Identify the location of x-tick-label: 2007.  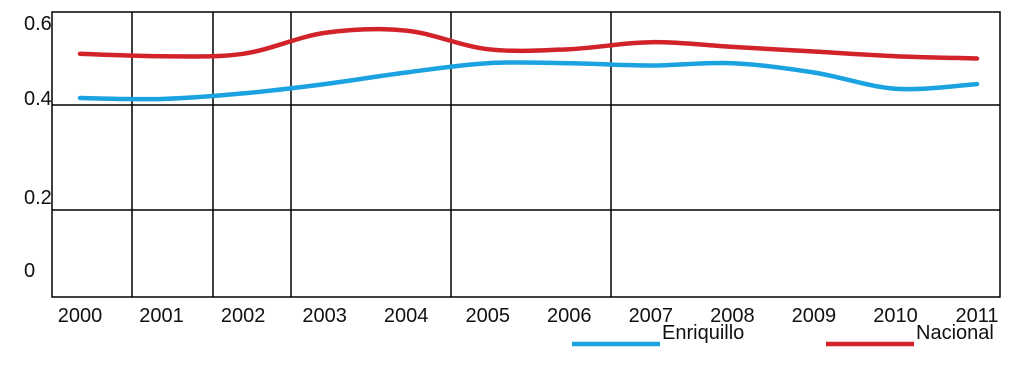
(651, 316).